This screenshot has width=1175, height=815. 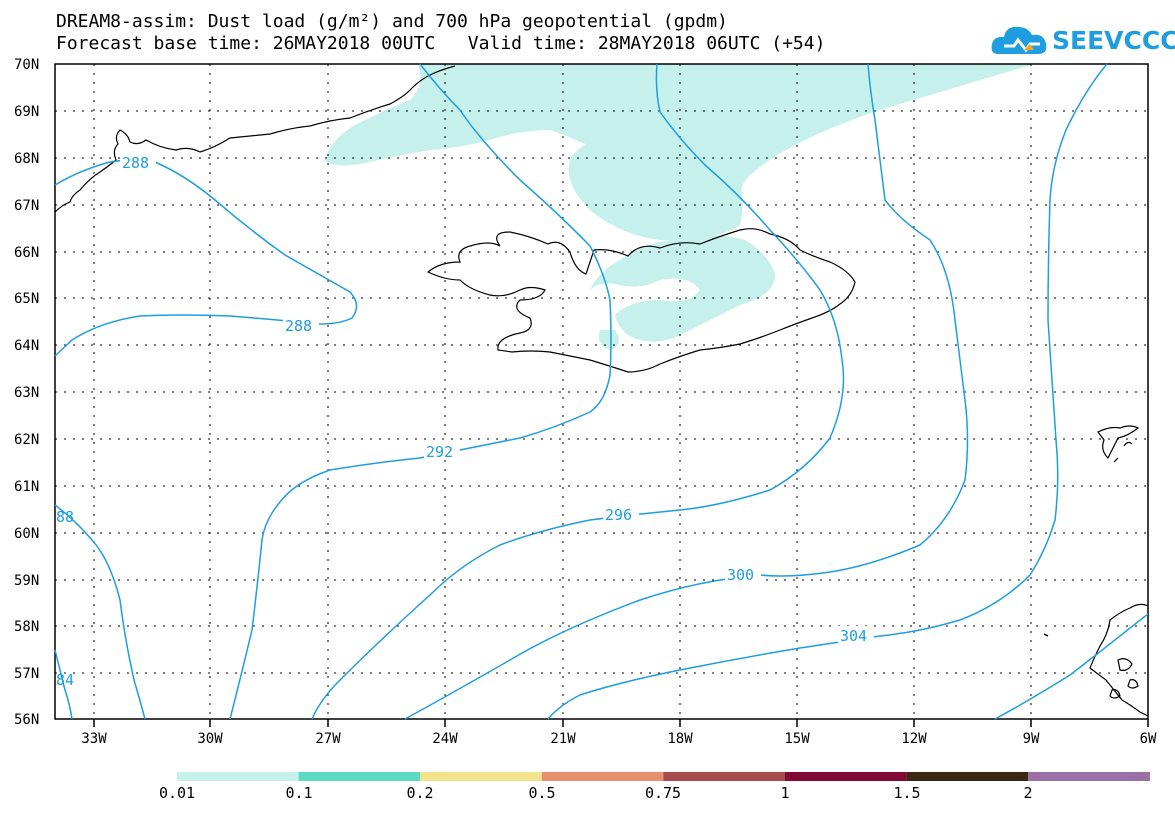 What do you see at coordinates (1028, 793) in the screenshot?
I see `legend-label: 2` at bounding box center [1028, 793].